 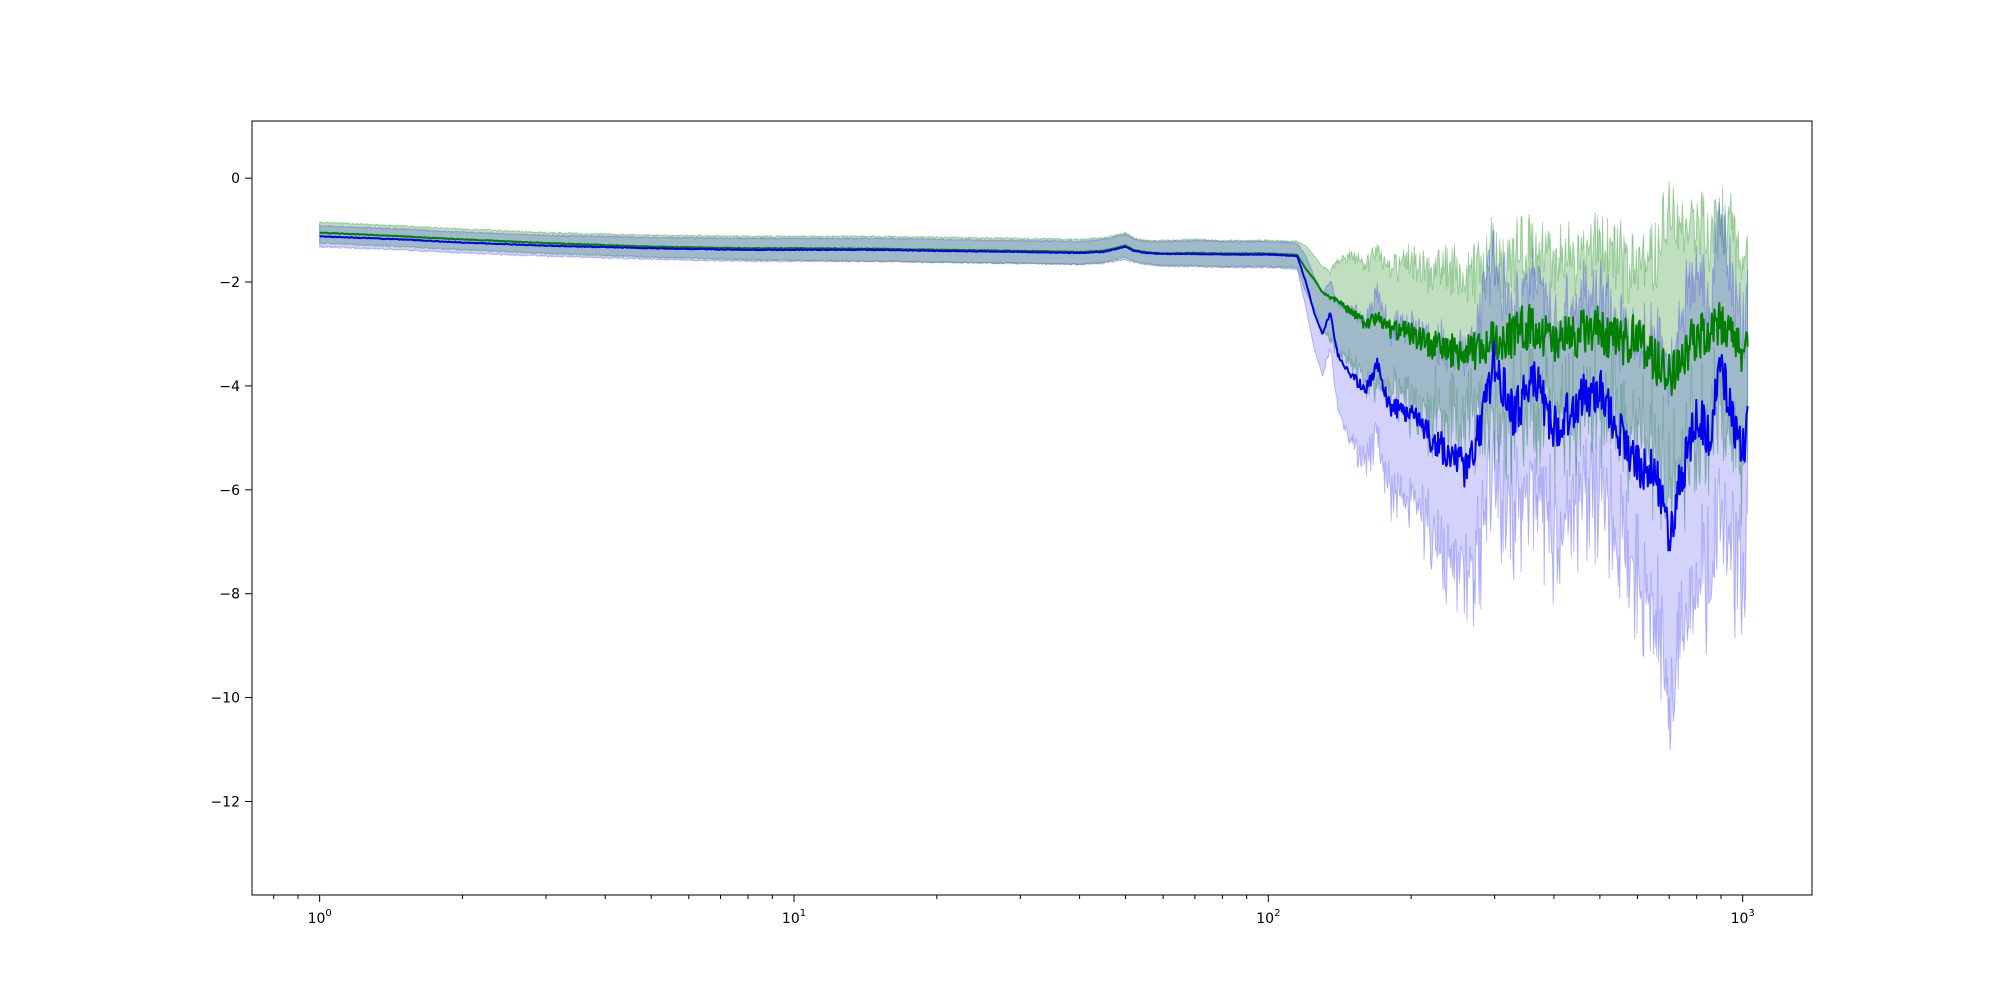 I want to click on y-axis: 0 −2 −4 −6 −8 −10 −12, so click(x=231, y=490).